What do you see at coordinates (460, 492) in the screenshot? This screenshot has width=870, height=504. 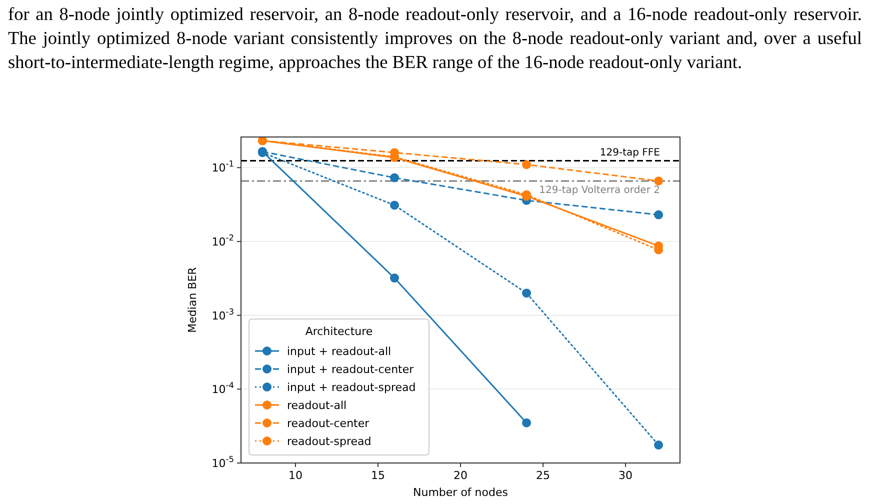 I see `x-axis-title: Number of nodes` at bounding box center [460, 492].